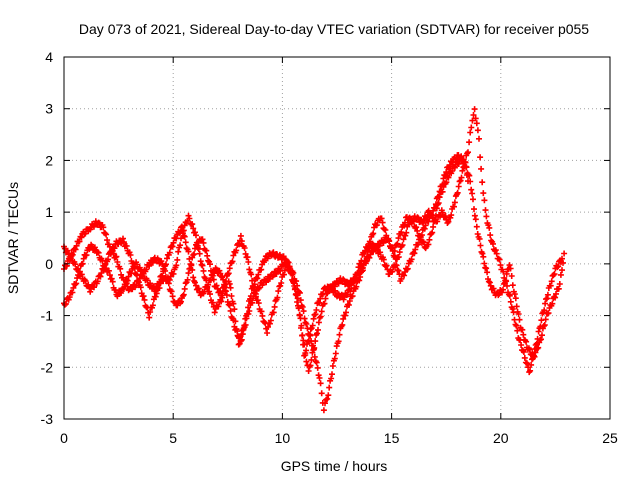  What do you see at coordinates (49, 109) in the screenshot?
I see `y-tick-label: 3` at bounding box center [49, 109].